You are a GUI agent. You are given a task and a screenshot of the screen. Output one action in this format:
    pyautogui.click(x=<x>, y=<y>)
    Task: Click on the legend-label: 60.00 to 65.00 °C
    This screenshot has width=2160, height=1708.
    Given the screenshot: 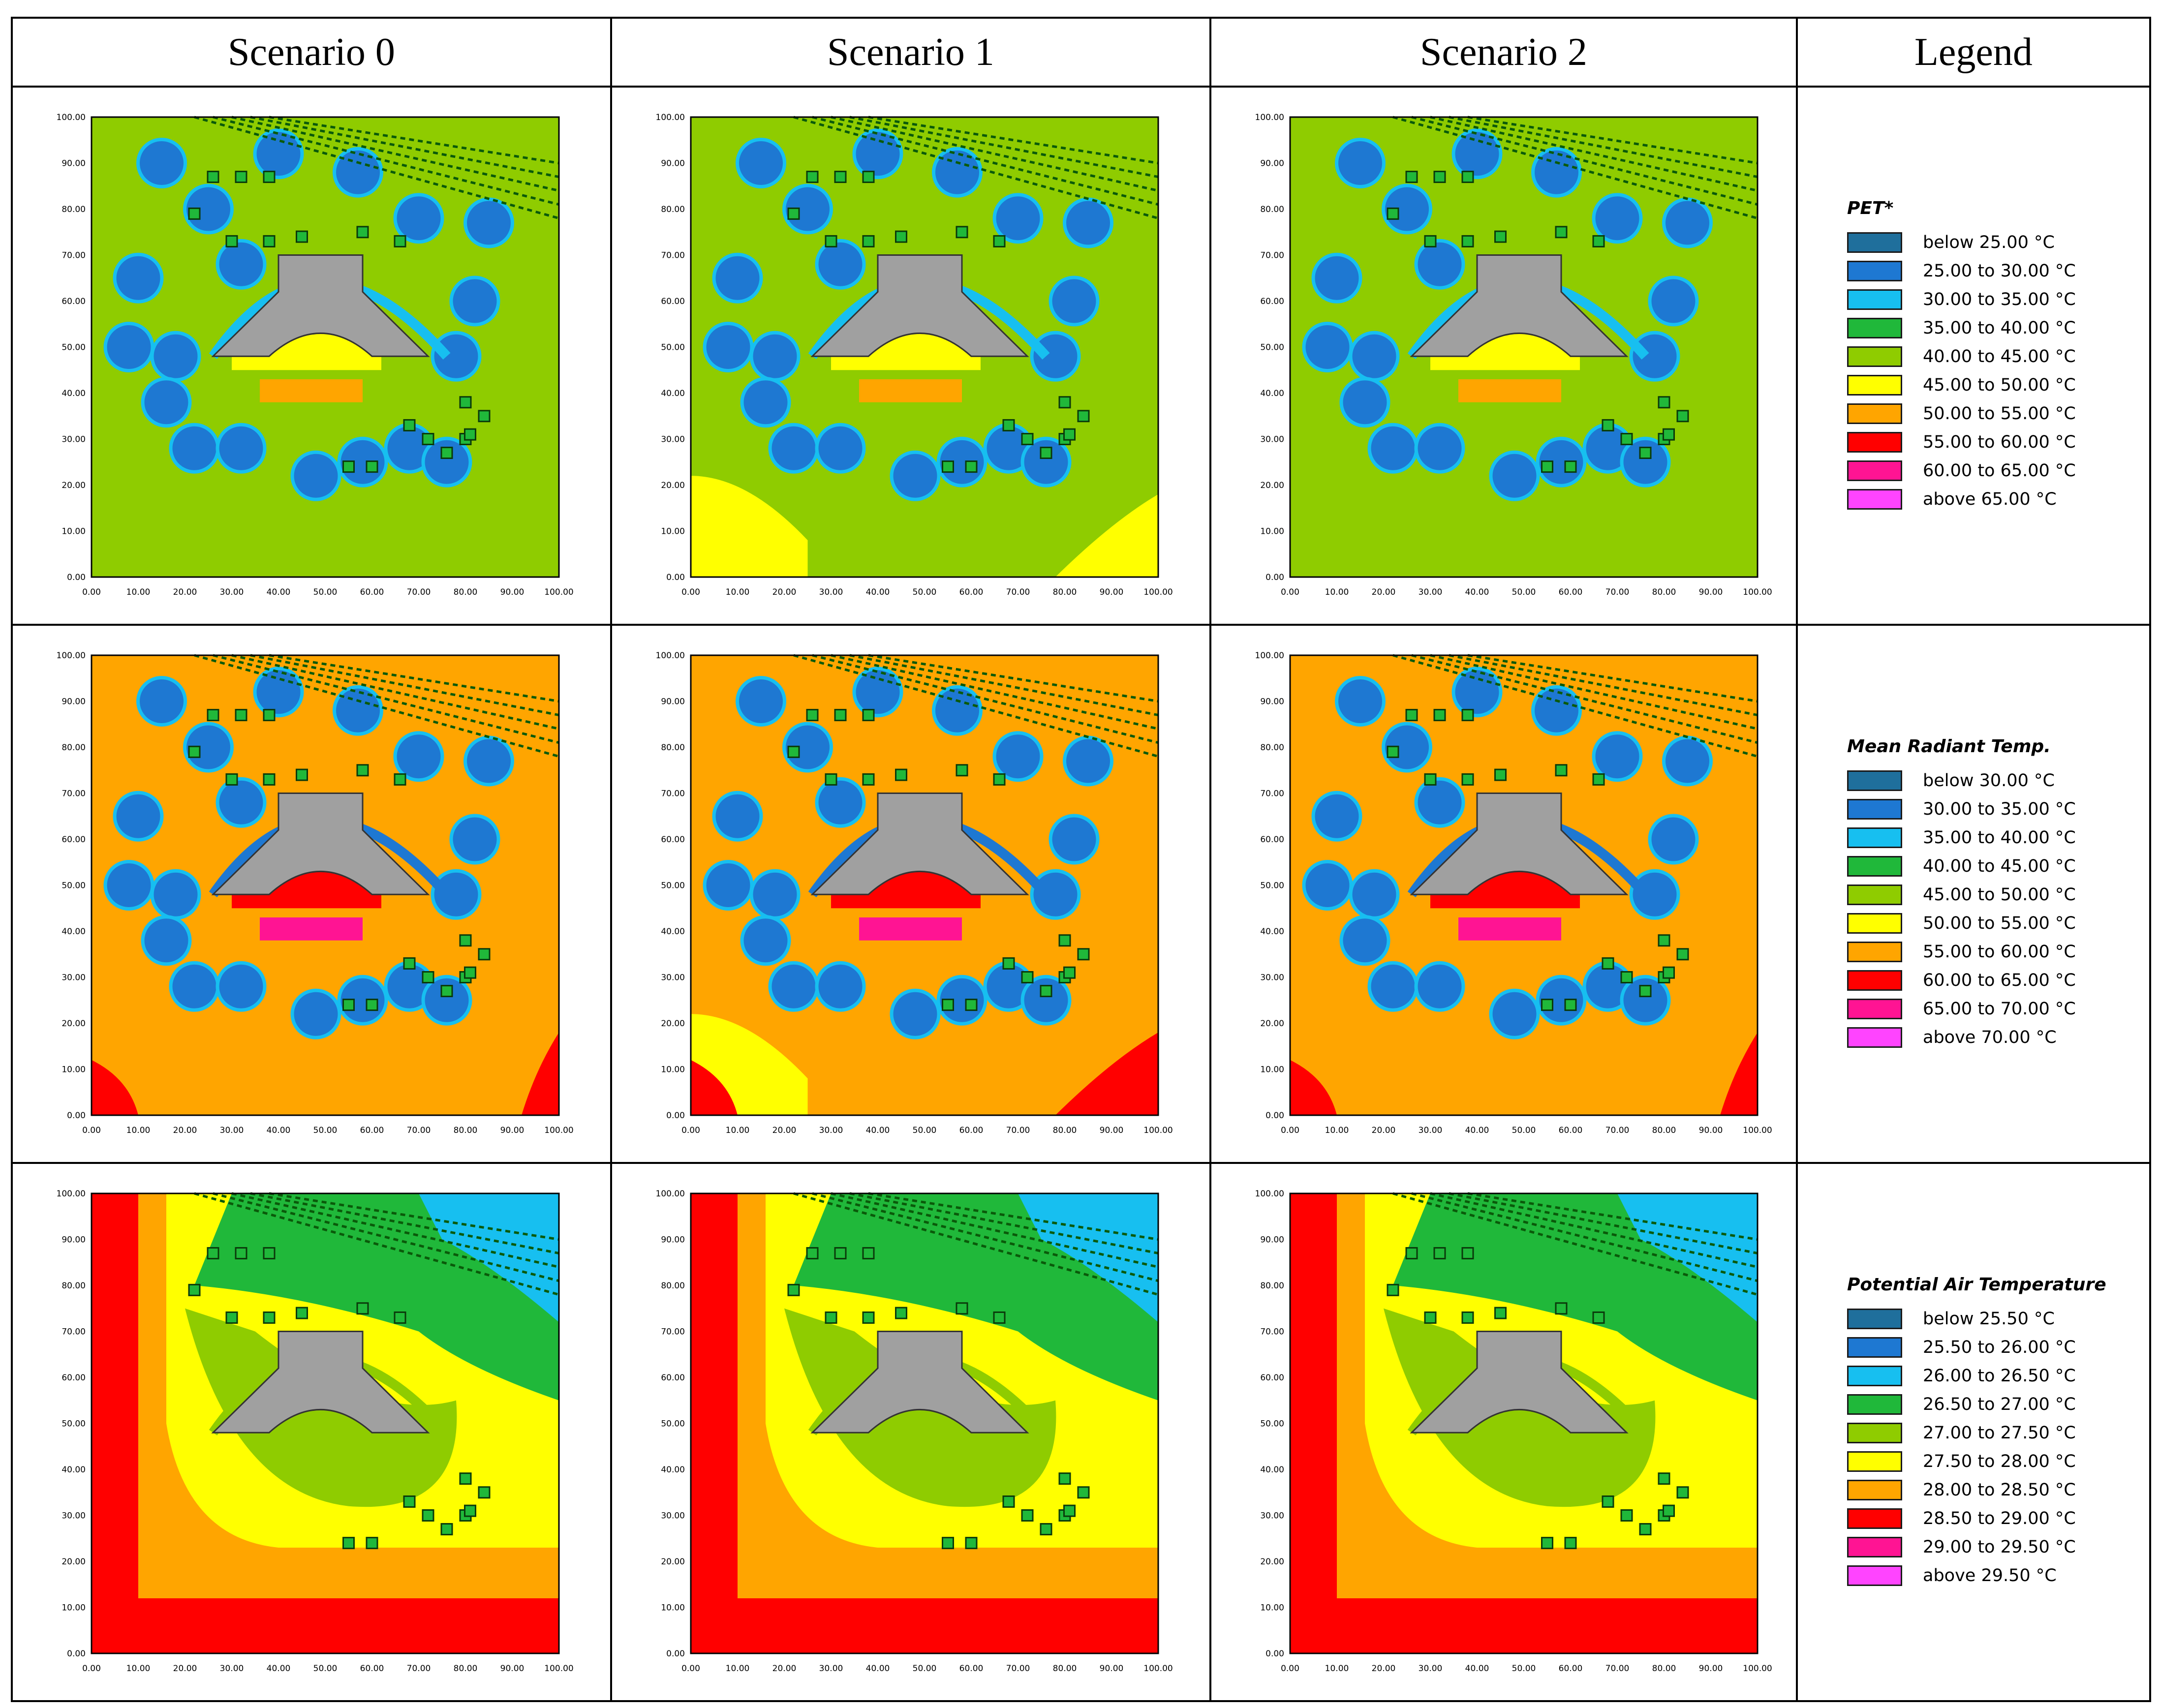 What is the action you would take?
    pyautogui.click(x=2000, y=980)
    